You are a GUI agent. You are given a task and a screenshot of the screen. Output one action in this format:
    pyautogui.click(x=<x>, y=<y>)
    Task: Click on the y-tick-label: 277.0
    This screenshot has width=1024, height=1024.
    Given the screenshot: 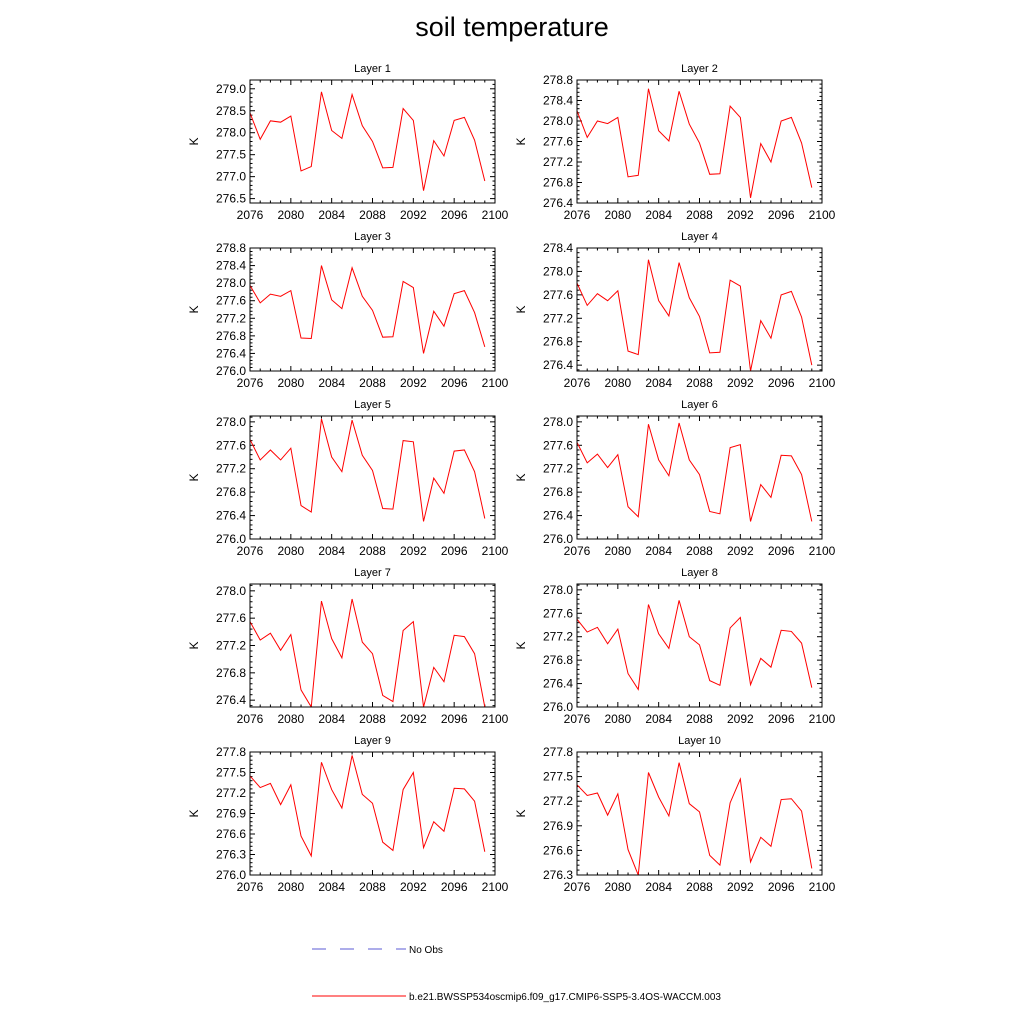 What is the action you would take?
    pyautogui.click(x=231, y=177)
    